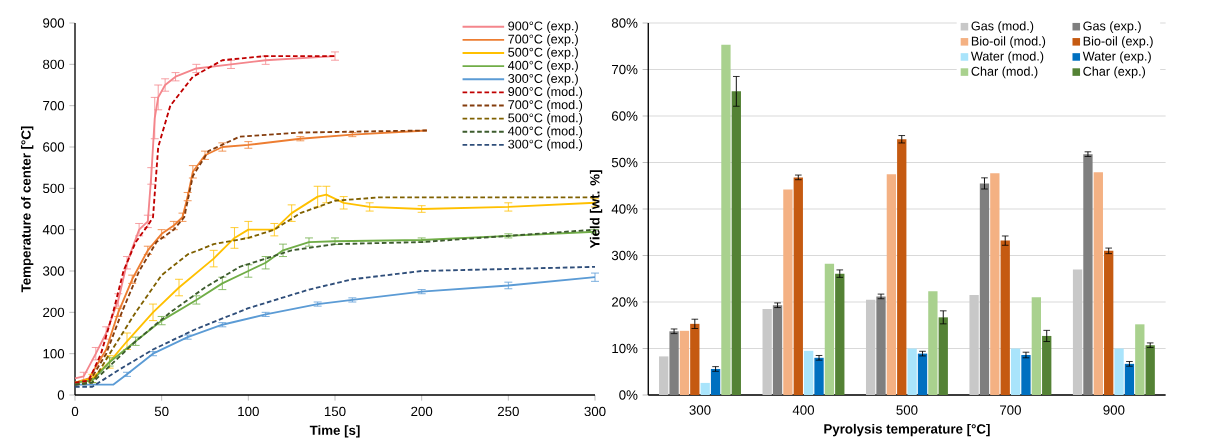  Describe the element at coordinates (628, 395) in the screenshot. I see `y-tick-label: 0%` at that location.